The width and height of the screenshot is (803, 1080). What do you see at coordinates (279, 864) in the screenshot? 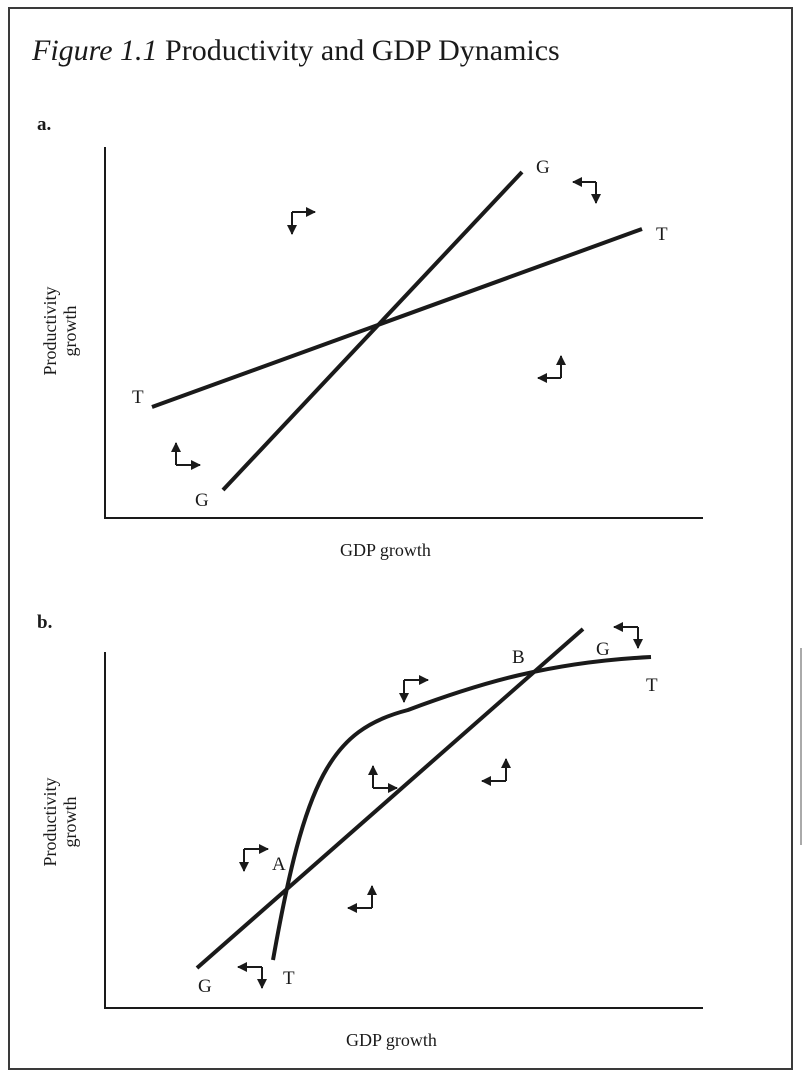
I see `panel-b-point-a-label: A` at bounding box center [279, 864].